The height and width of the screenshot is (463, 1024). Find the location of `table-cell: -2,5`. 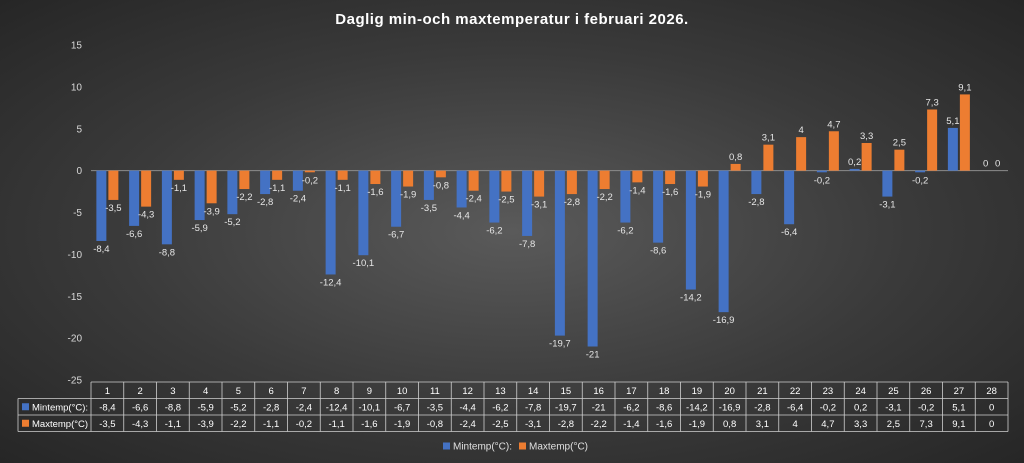

table-cell: -2,5 is located at coordinates (500, 424).